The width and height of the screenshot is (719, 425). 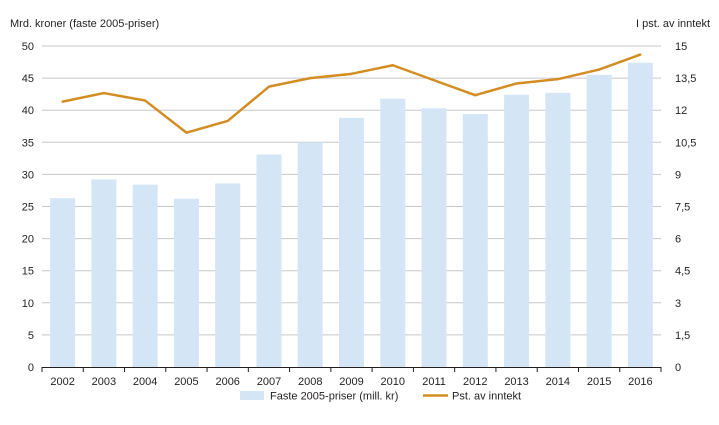 I want to click on y-right-tick-label: 13,5, so click(x=685, y=79).